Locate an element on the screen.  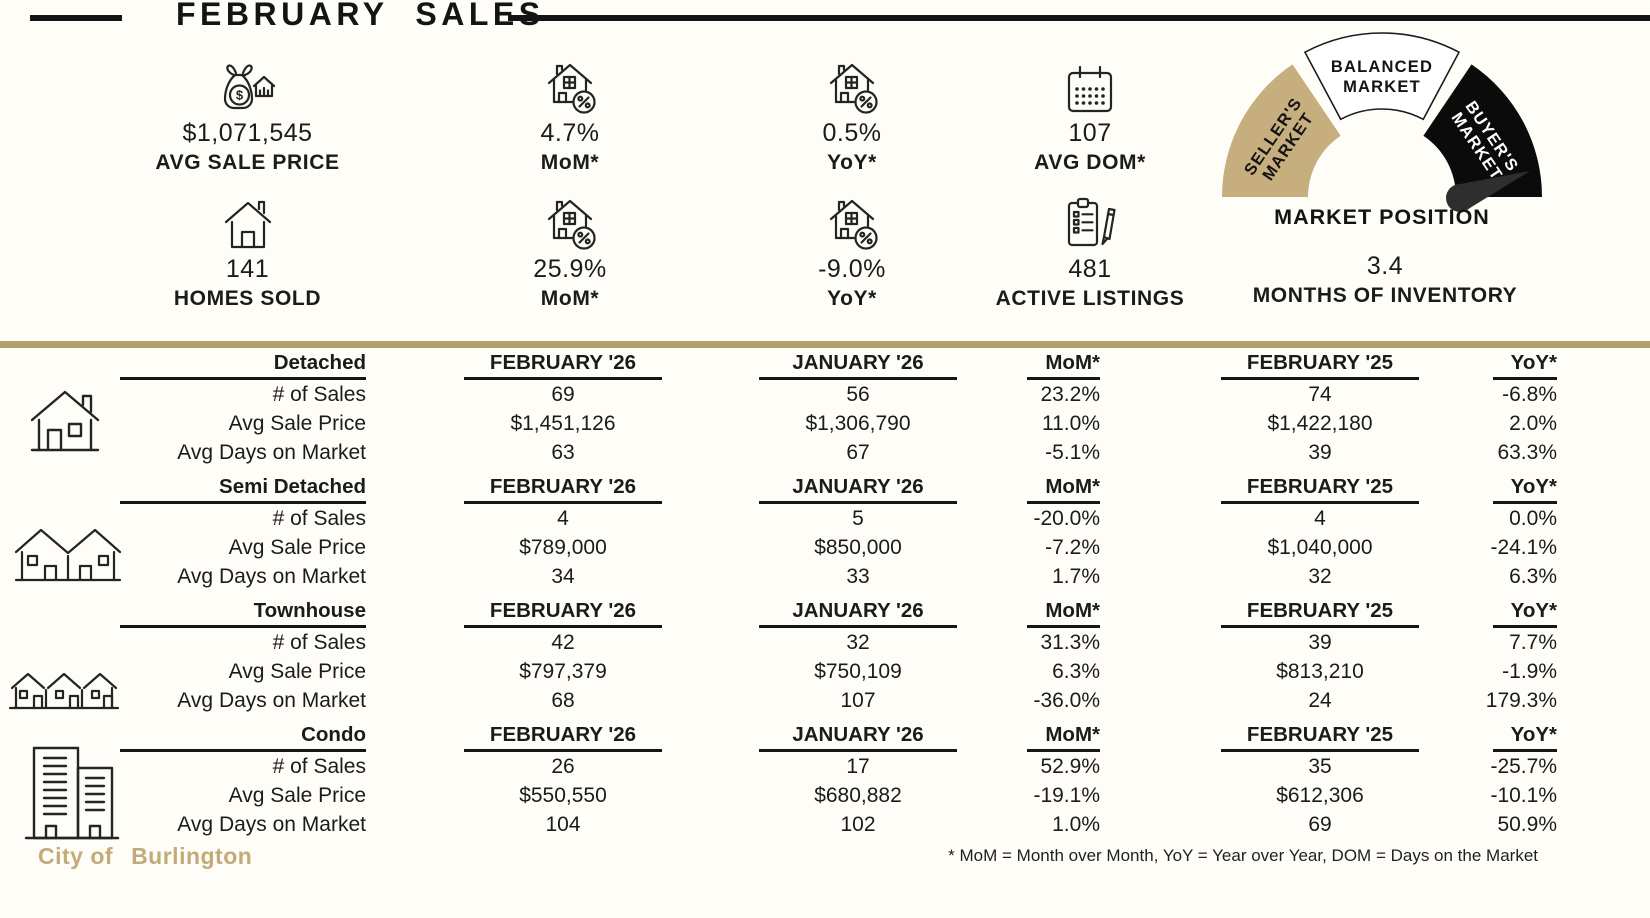
cell: $1,306,790 is located at coordinates (858, 423).